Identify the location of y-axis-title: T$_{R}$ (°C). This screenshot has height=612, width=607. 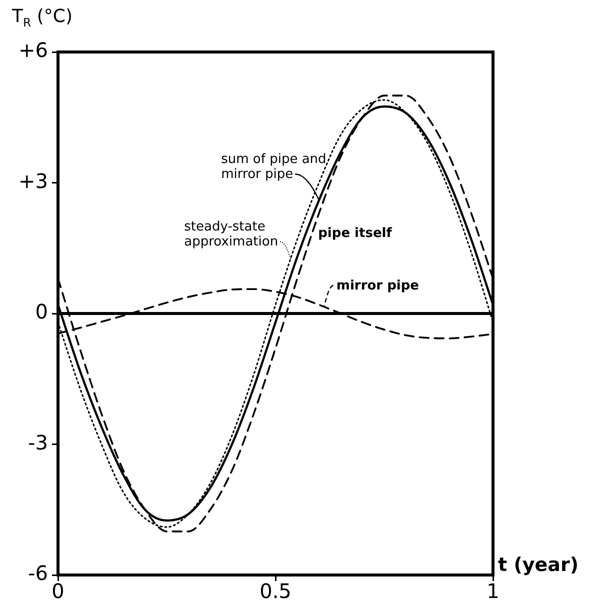
(42, 18).